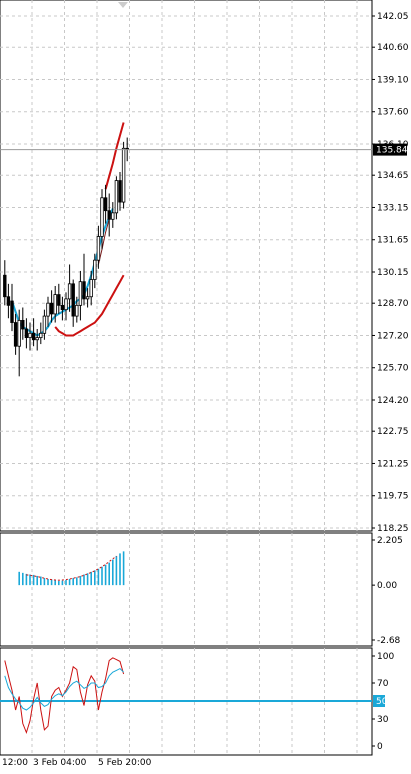 This screenshot has height=774, width=411. What do you see at coordinates (393, 432) in the screenshot?
I see `y-tick-label: 122.75` at bounding box center [393, 432].